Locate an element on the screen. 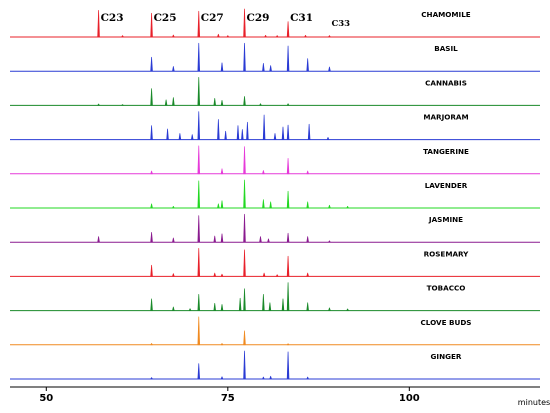  peak-label-c27: C27 is located at coordinates (212, 18).